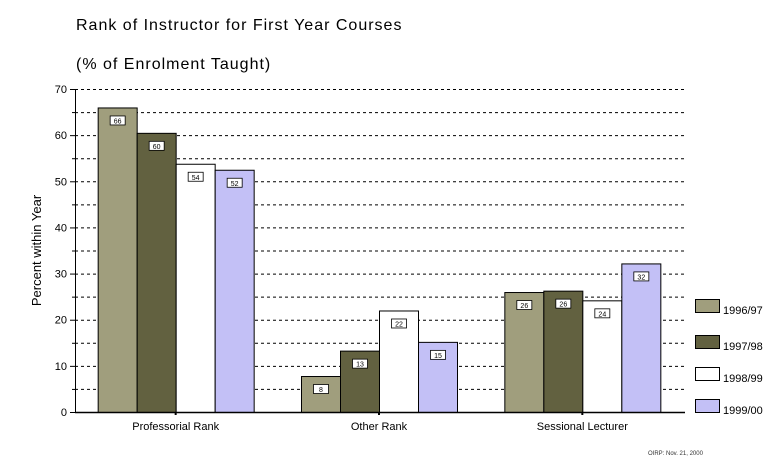 The height and width of the screenshot is (468, 779). What do you see at coordinates (36, 250) in the screenshot?
I see `y-axis-title: Percent within Year` at bounding box center [36, 250].